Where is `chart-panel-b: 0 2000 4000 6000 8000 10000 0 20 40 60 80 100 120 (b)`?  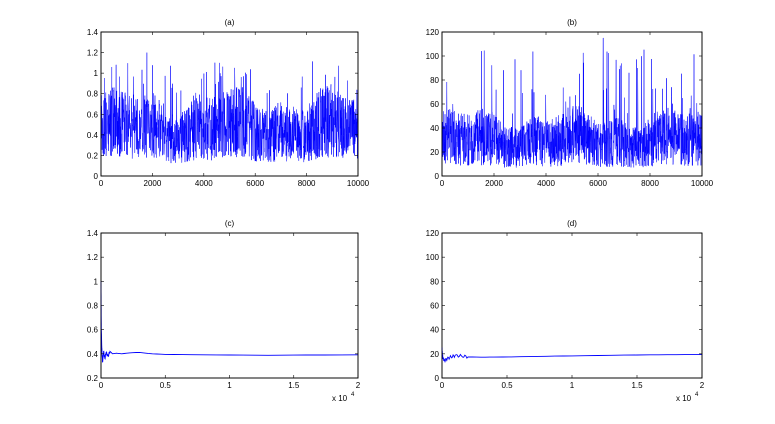 chart-panel-b: 0 2000 4000 6000 8000 10000 0 20 40 60 80 100 120 (b) is located at coordinates (570, 103).